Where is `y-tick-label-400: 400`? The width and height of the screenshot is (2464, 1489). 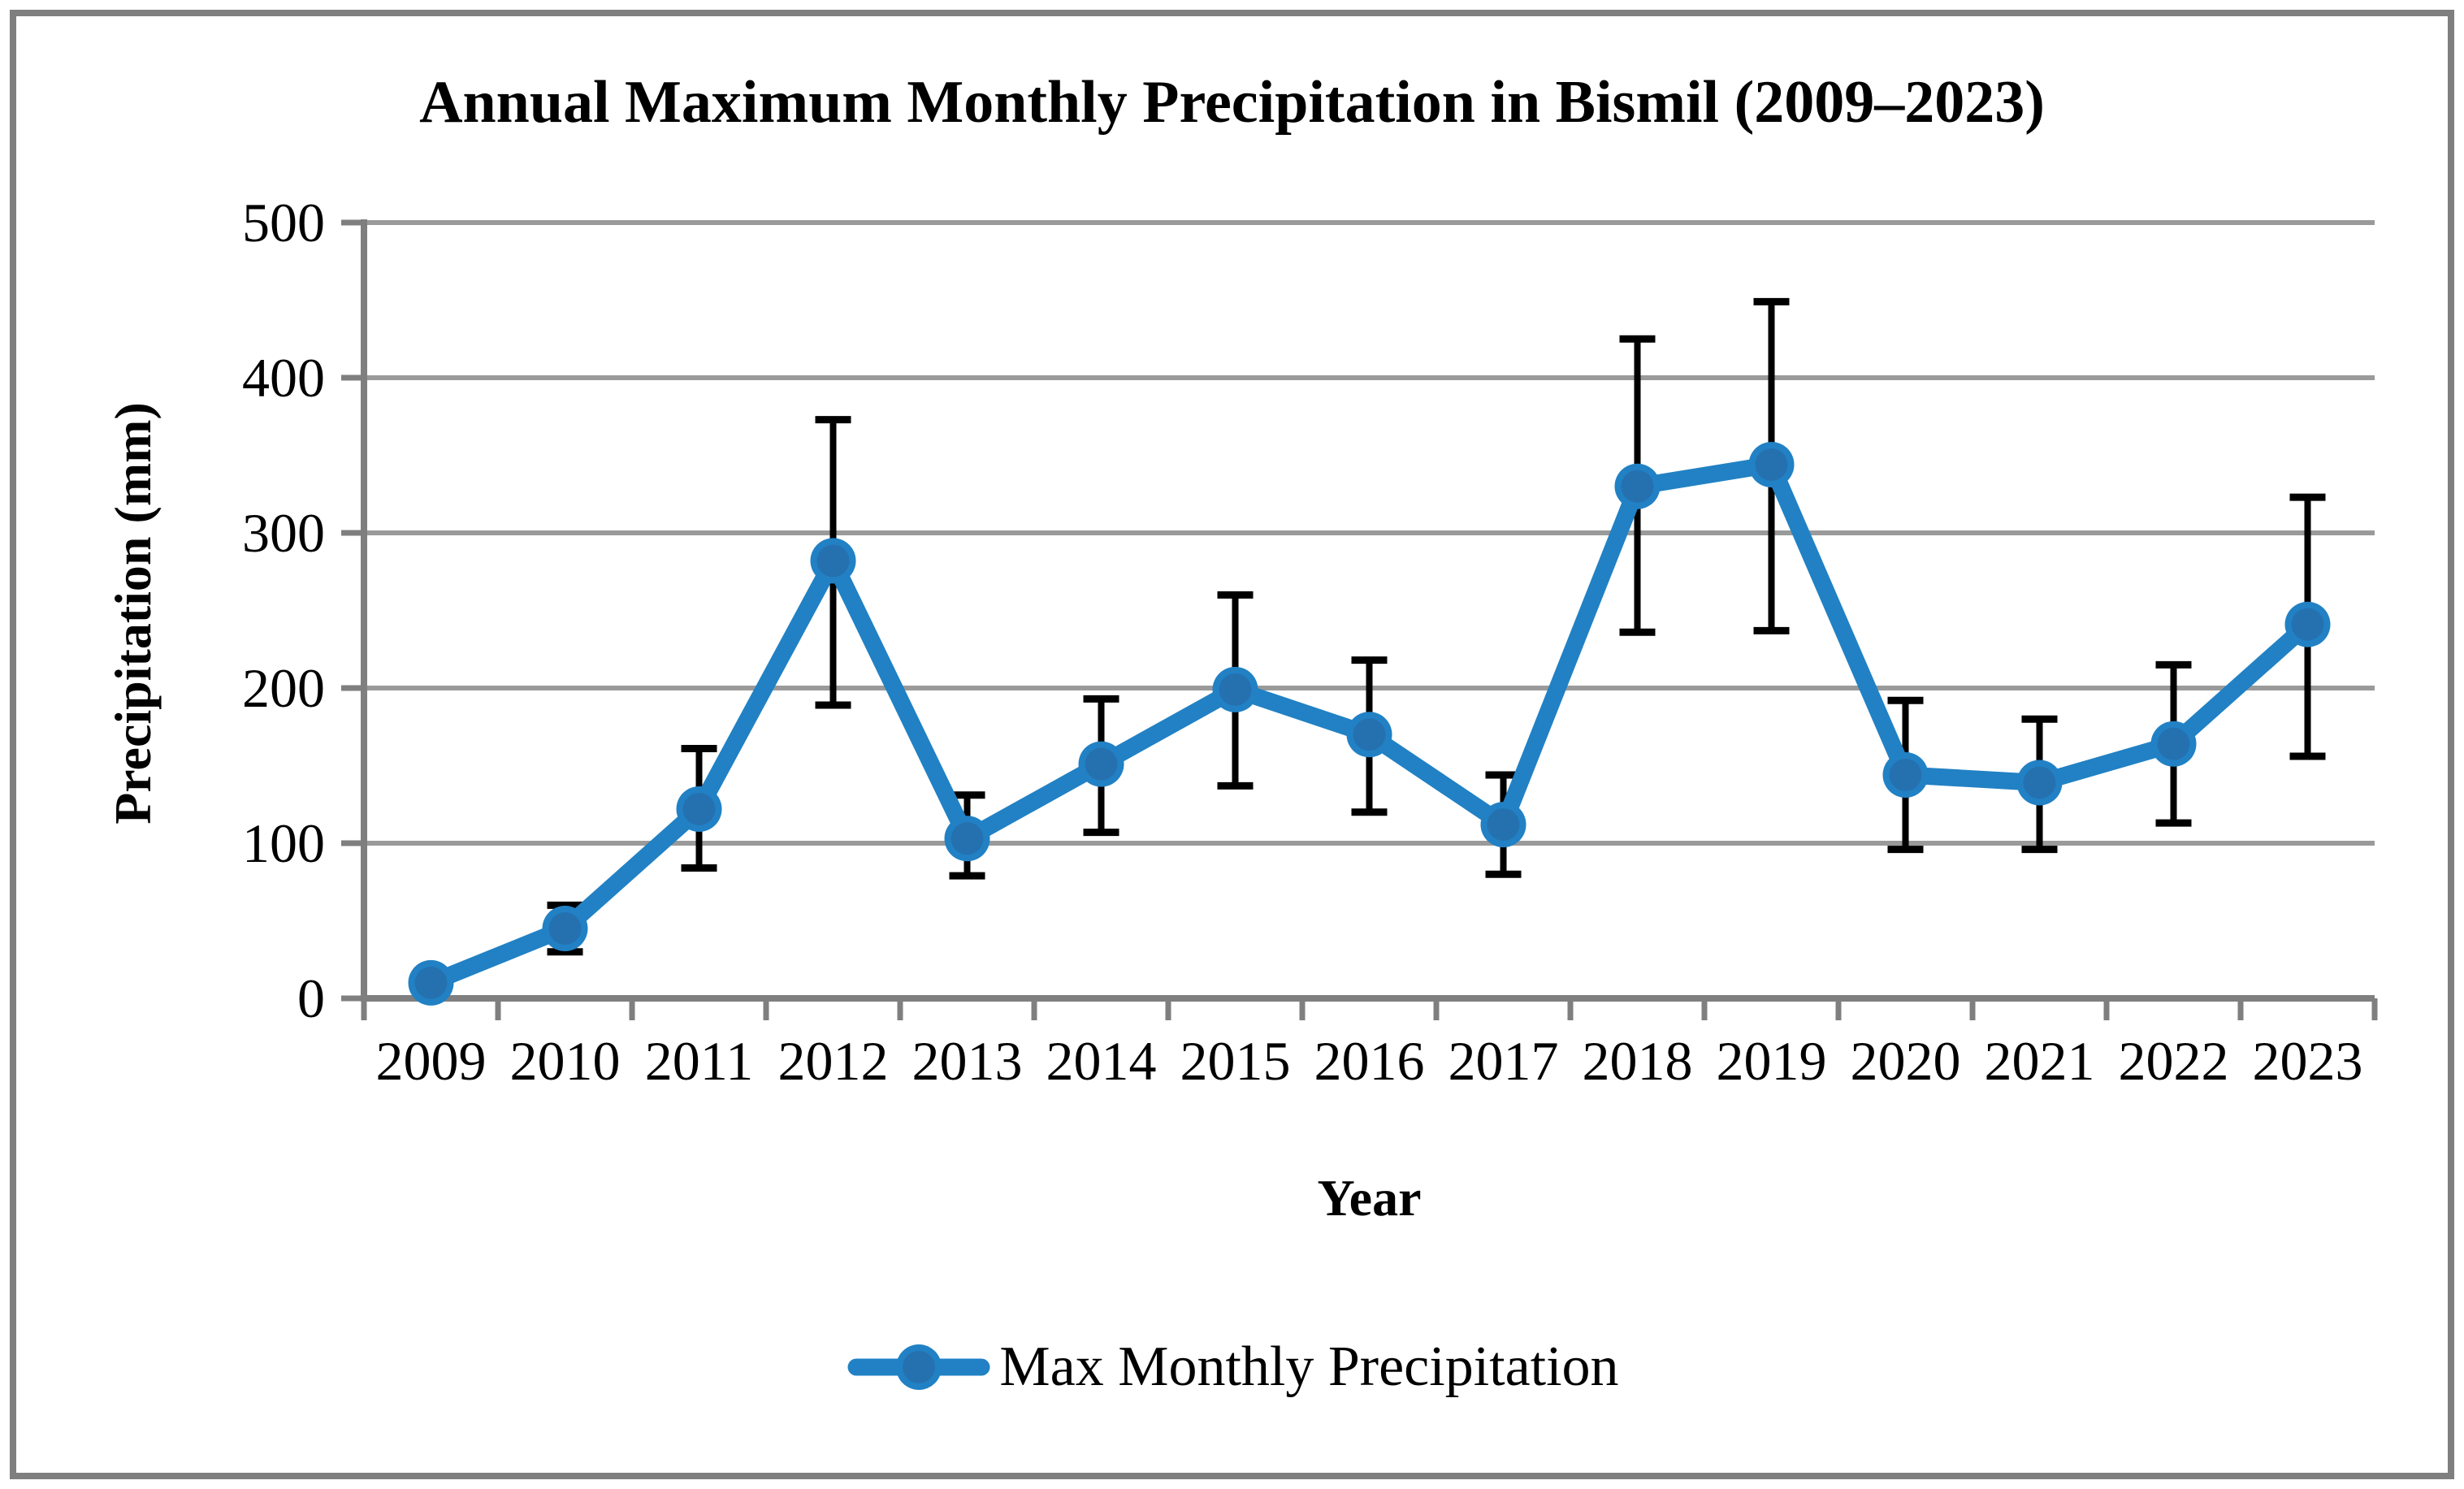
y-tick-label-400: 400 is located at coordinates (283, 378).